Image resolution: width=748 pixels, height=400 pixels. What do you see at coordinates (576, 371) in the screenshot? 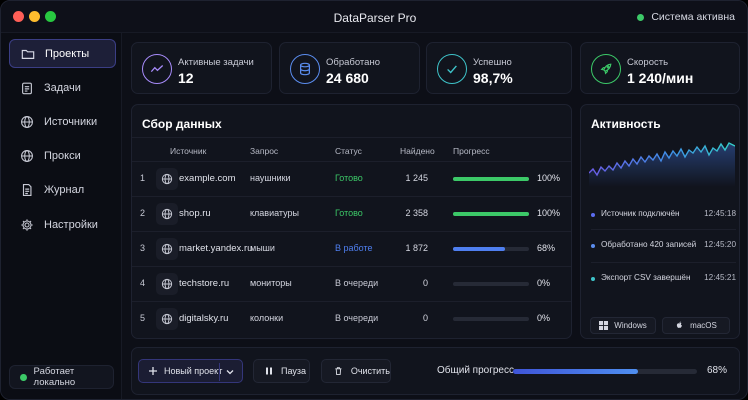
I see `overall-progress-fill` at bounding box center [576, 371].